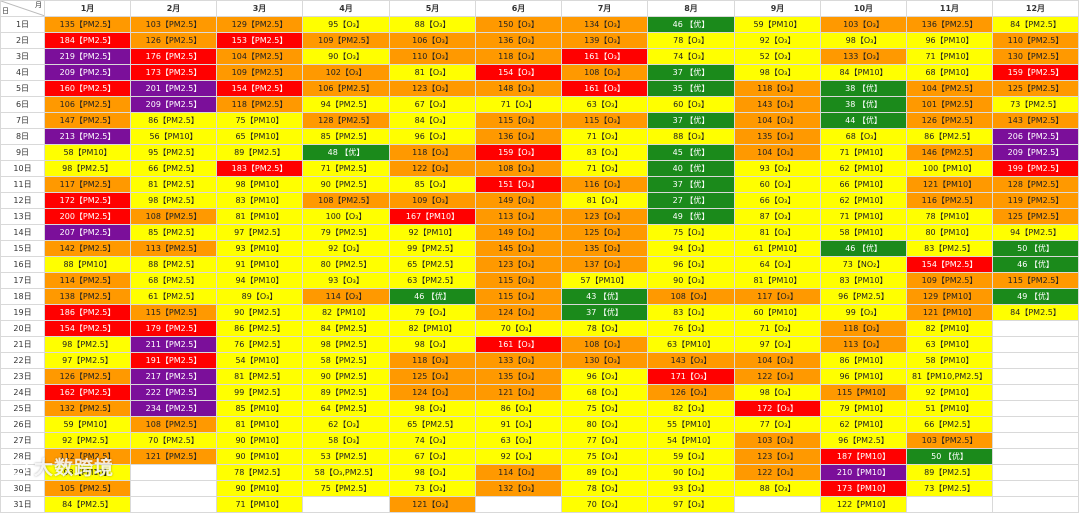  Describe the element at coordinates (259, 40) in the screenshot. I see `aqi-cell: 153【PM2.5】` at that location.